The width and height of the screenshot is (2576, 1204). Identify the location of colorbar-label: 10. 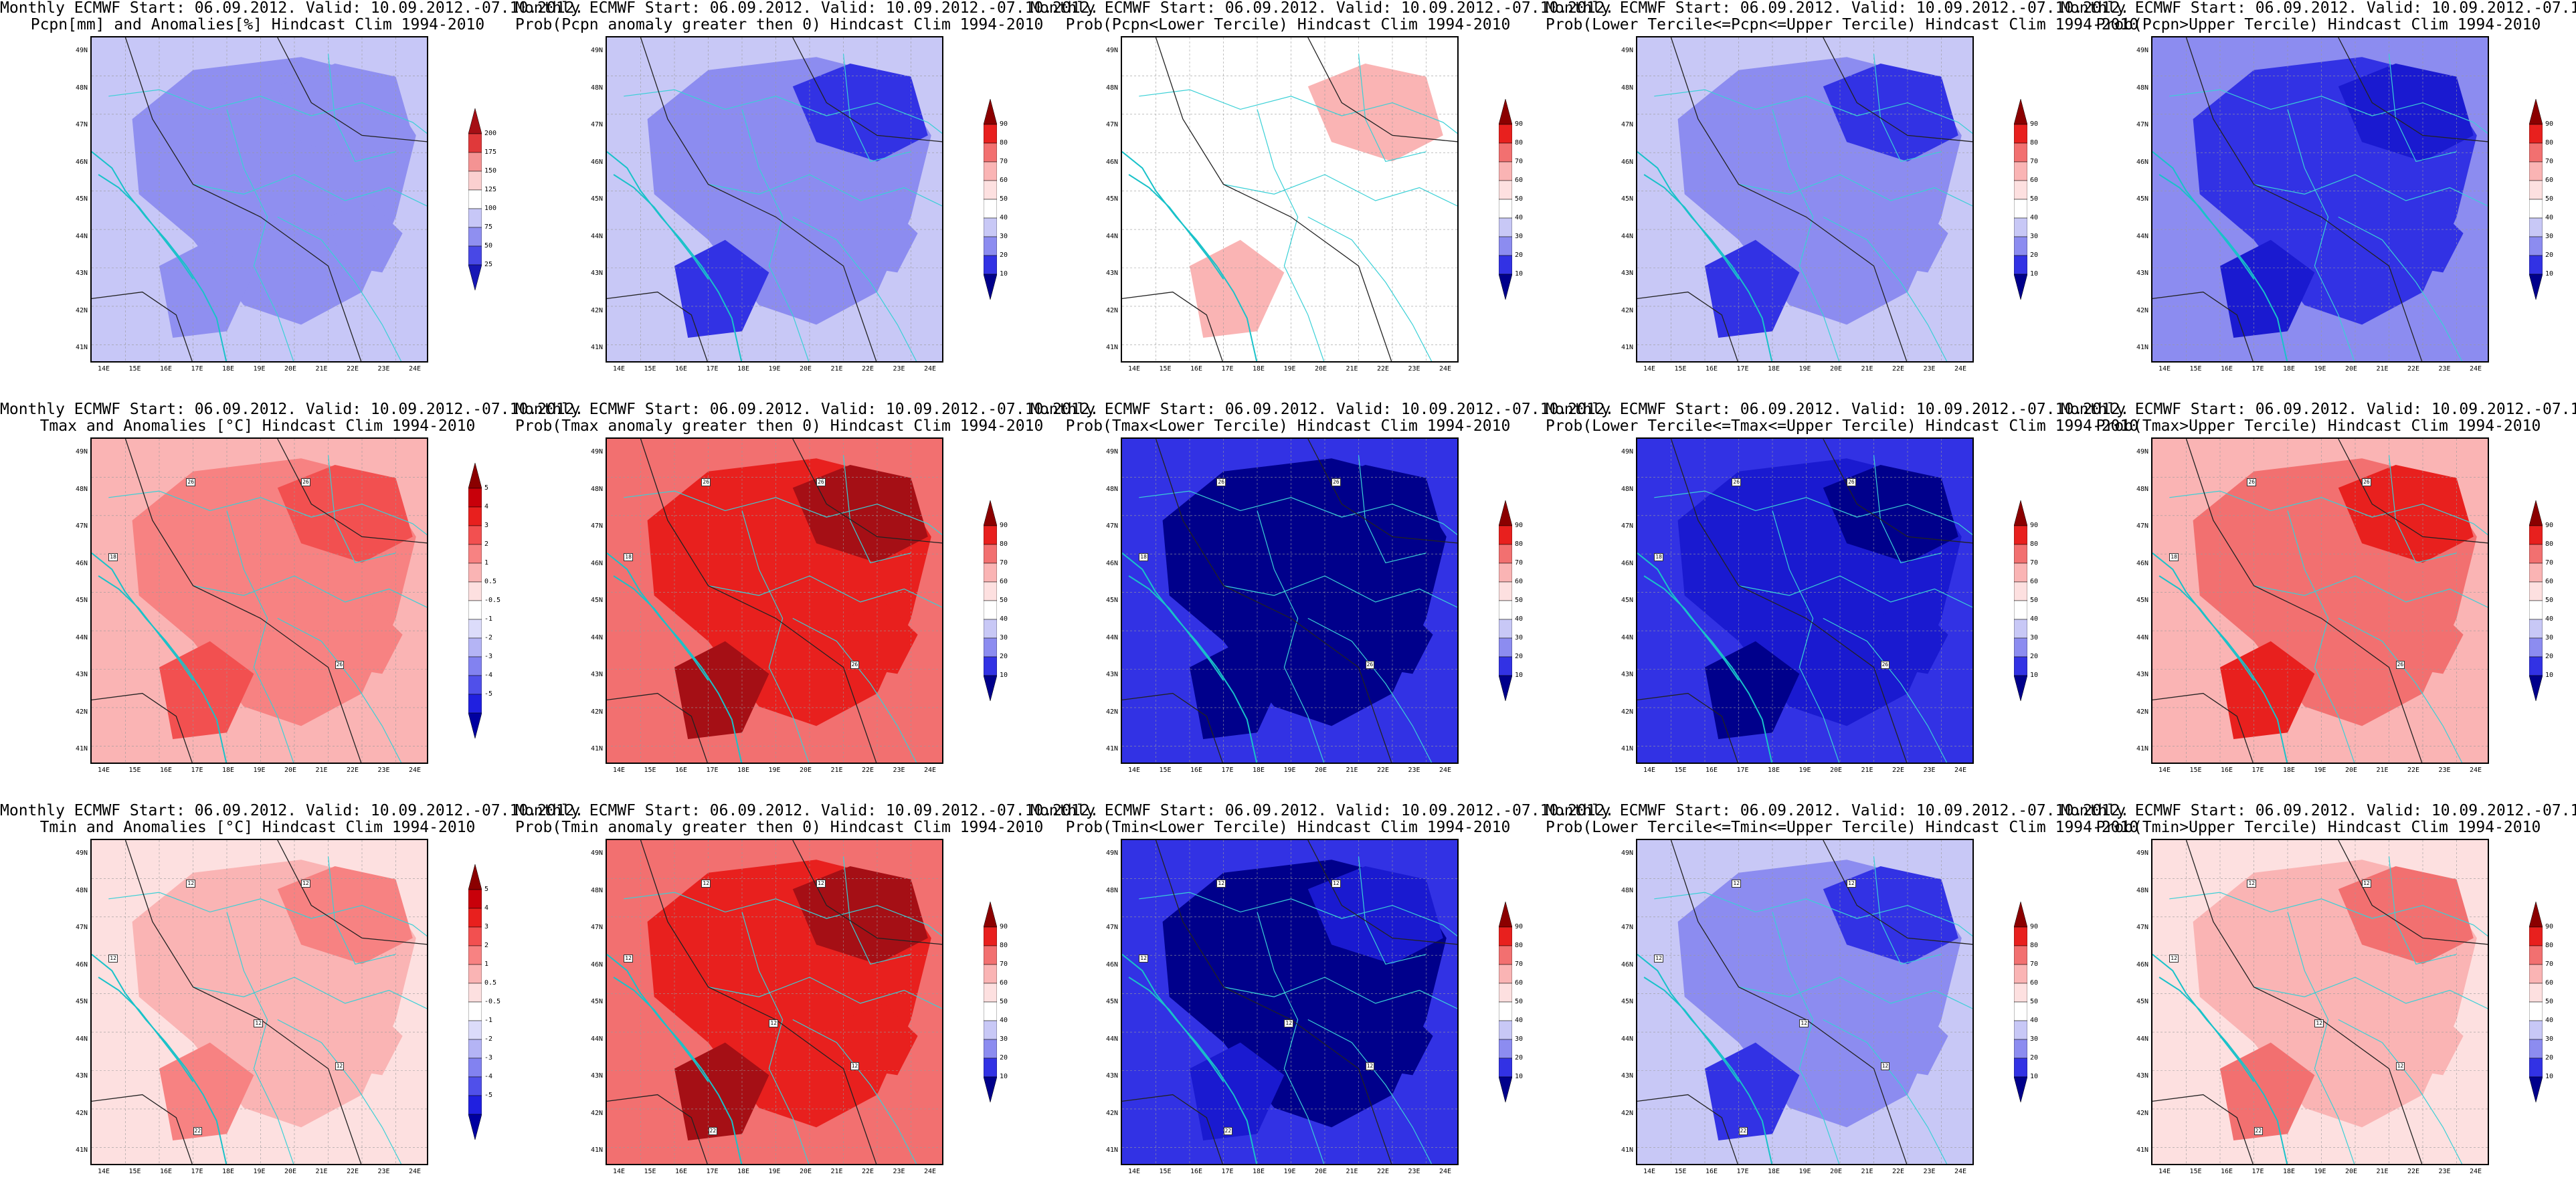
(1519, 274).